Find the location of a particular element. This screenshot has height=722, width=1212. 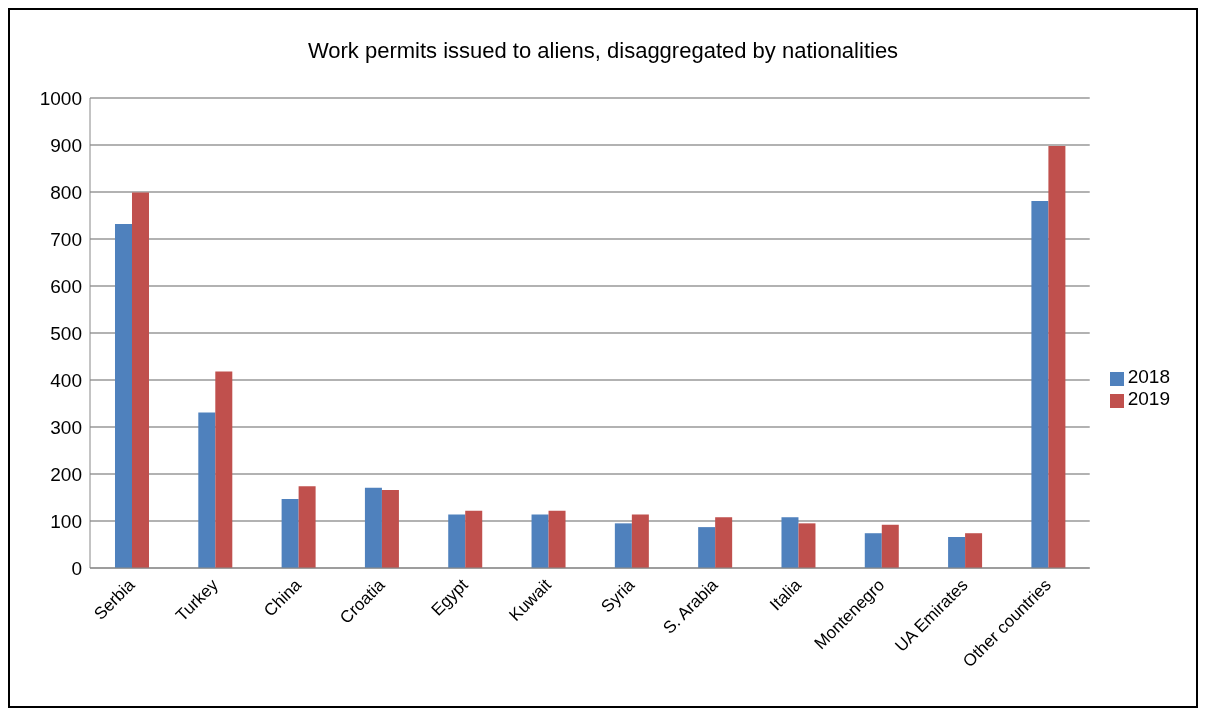

y-tick-label: 400 is located at coordinates (66, 380).